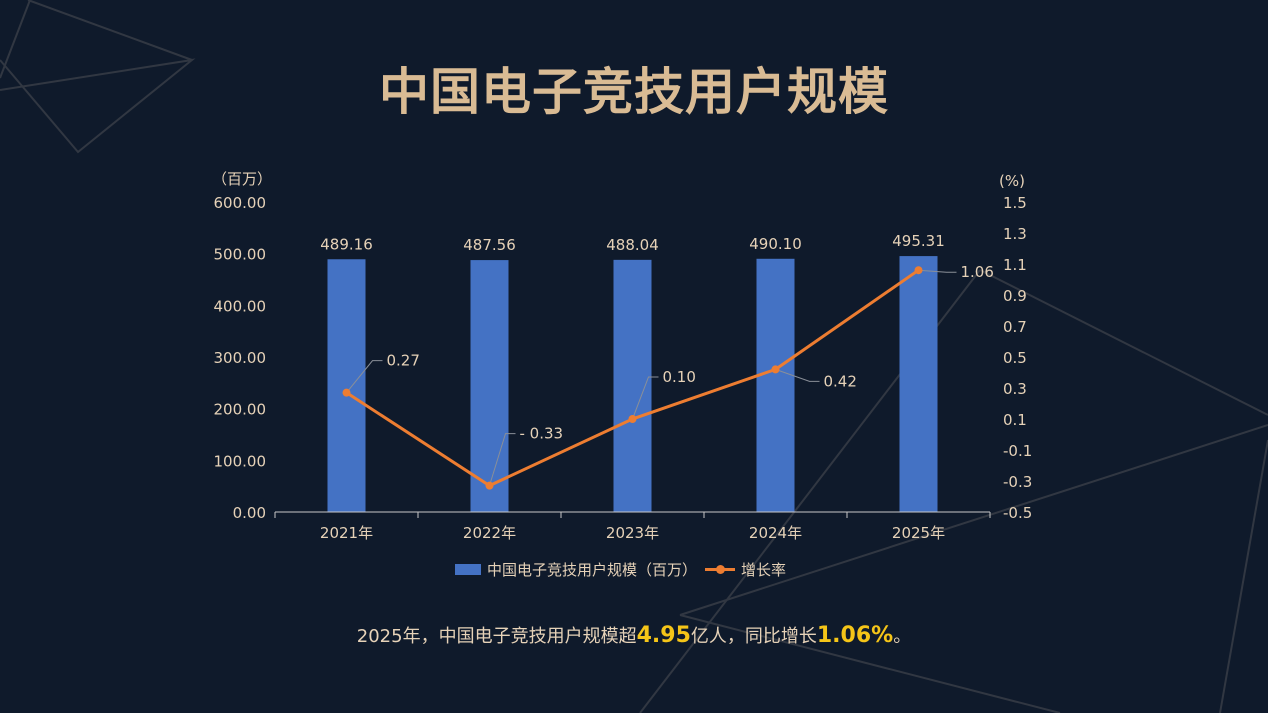 The image size is (1268, 713). I want to click on right-axis-tick: 0.9, so click(1015, 296).